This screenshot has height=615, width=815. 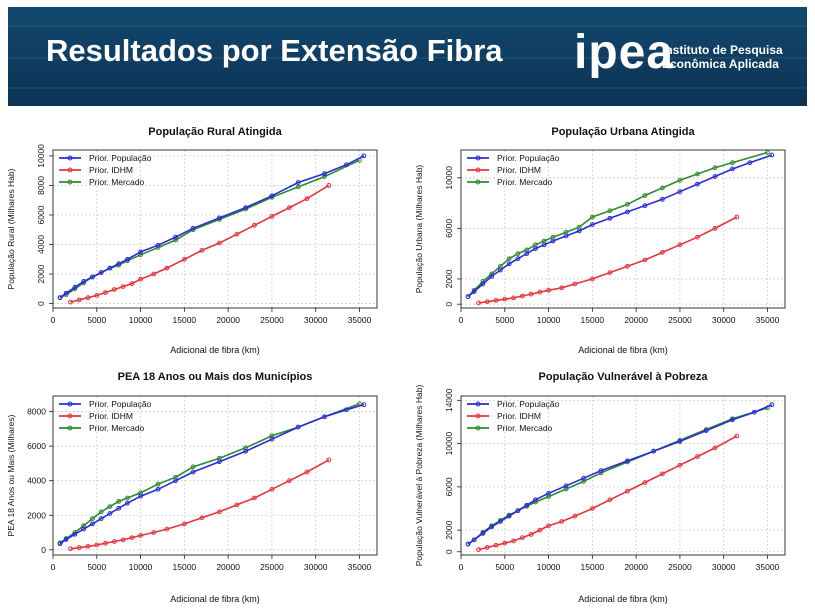 What do you see at coordinates (624, 377) in the screenshot?
I see `chart-title: População Vulnerável à Pobreza` at bounding box center [624, 377].